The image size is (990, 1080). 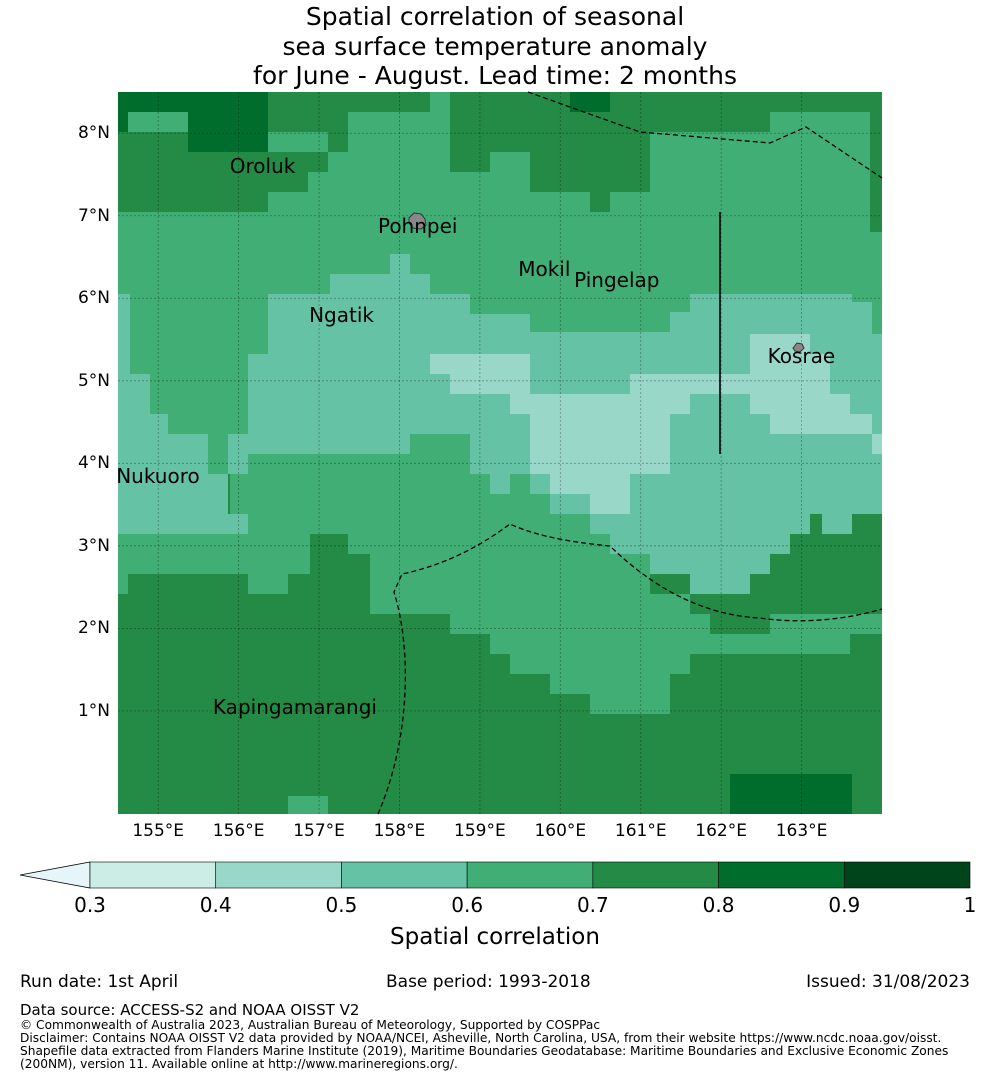 I want to click on title-line-1: Spatial correlation of seasonal, so click(x=495, y=16).